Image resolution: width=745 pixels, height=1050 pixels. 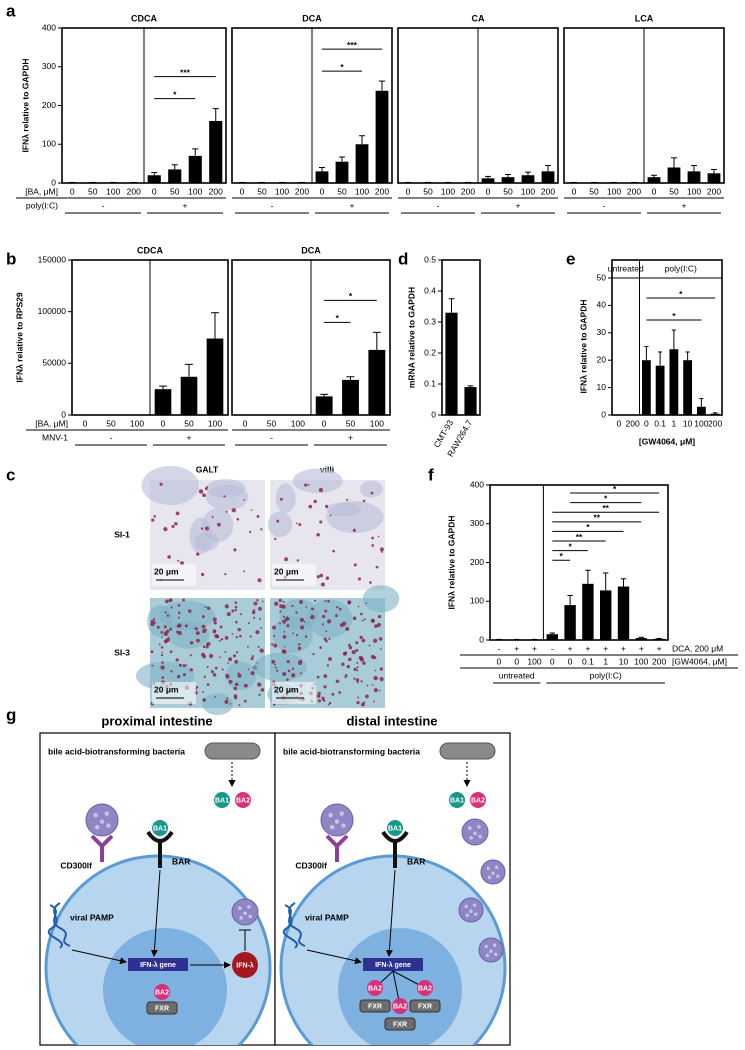 I want to click on x-tick-label: 10, so click(x=624, y=661).